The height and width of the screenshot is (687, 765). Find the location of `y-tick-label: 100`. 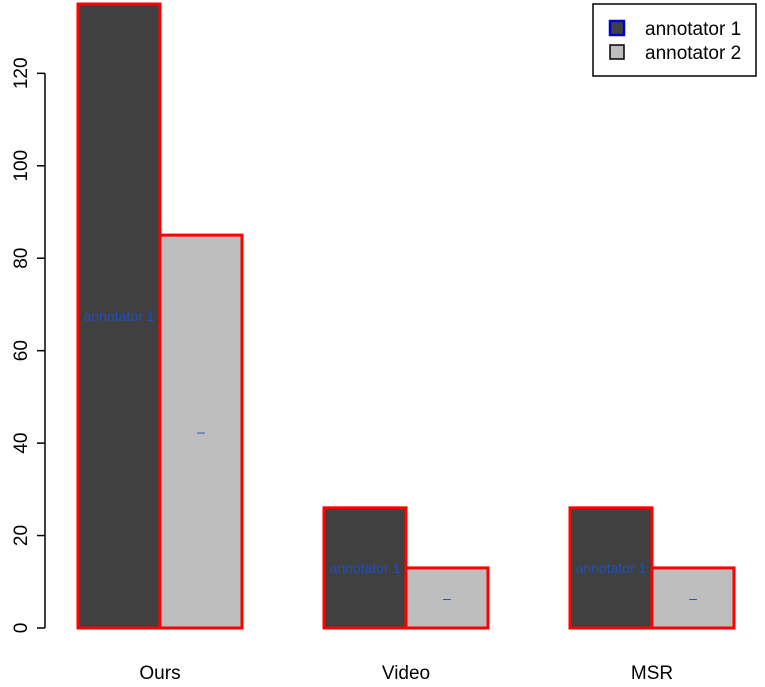

y-tick-label: 100 is located at coordinates (21, 166).